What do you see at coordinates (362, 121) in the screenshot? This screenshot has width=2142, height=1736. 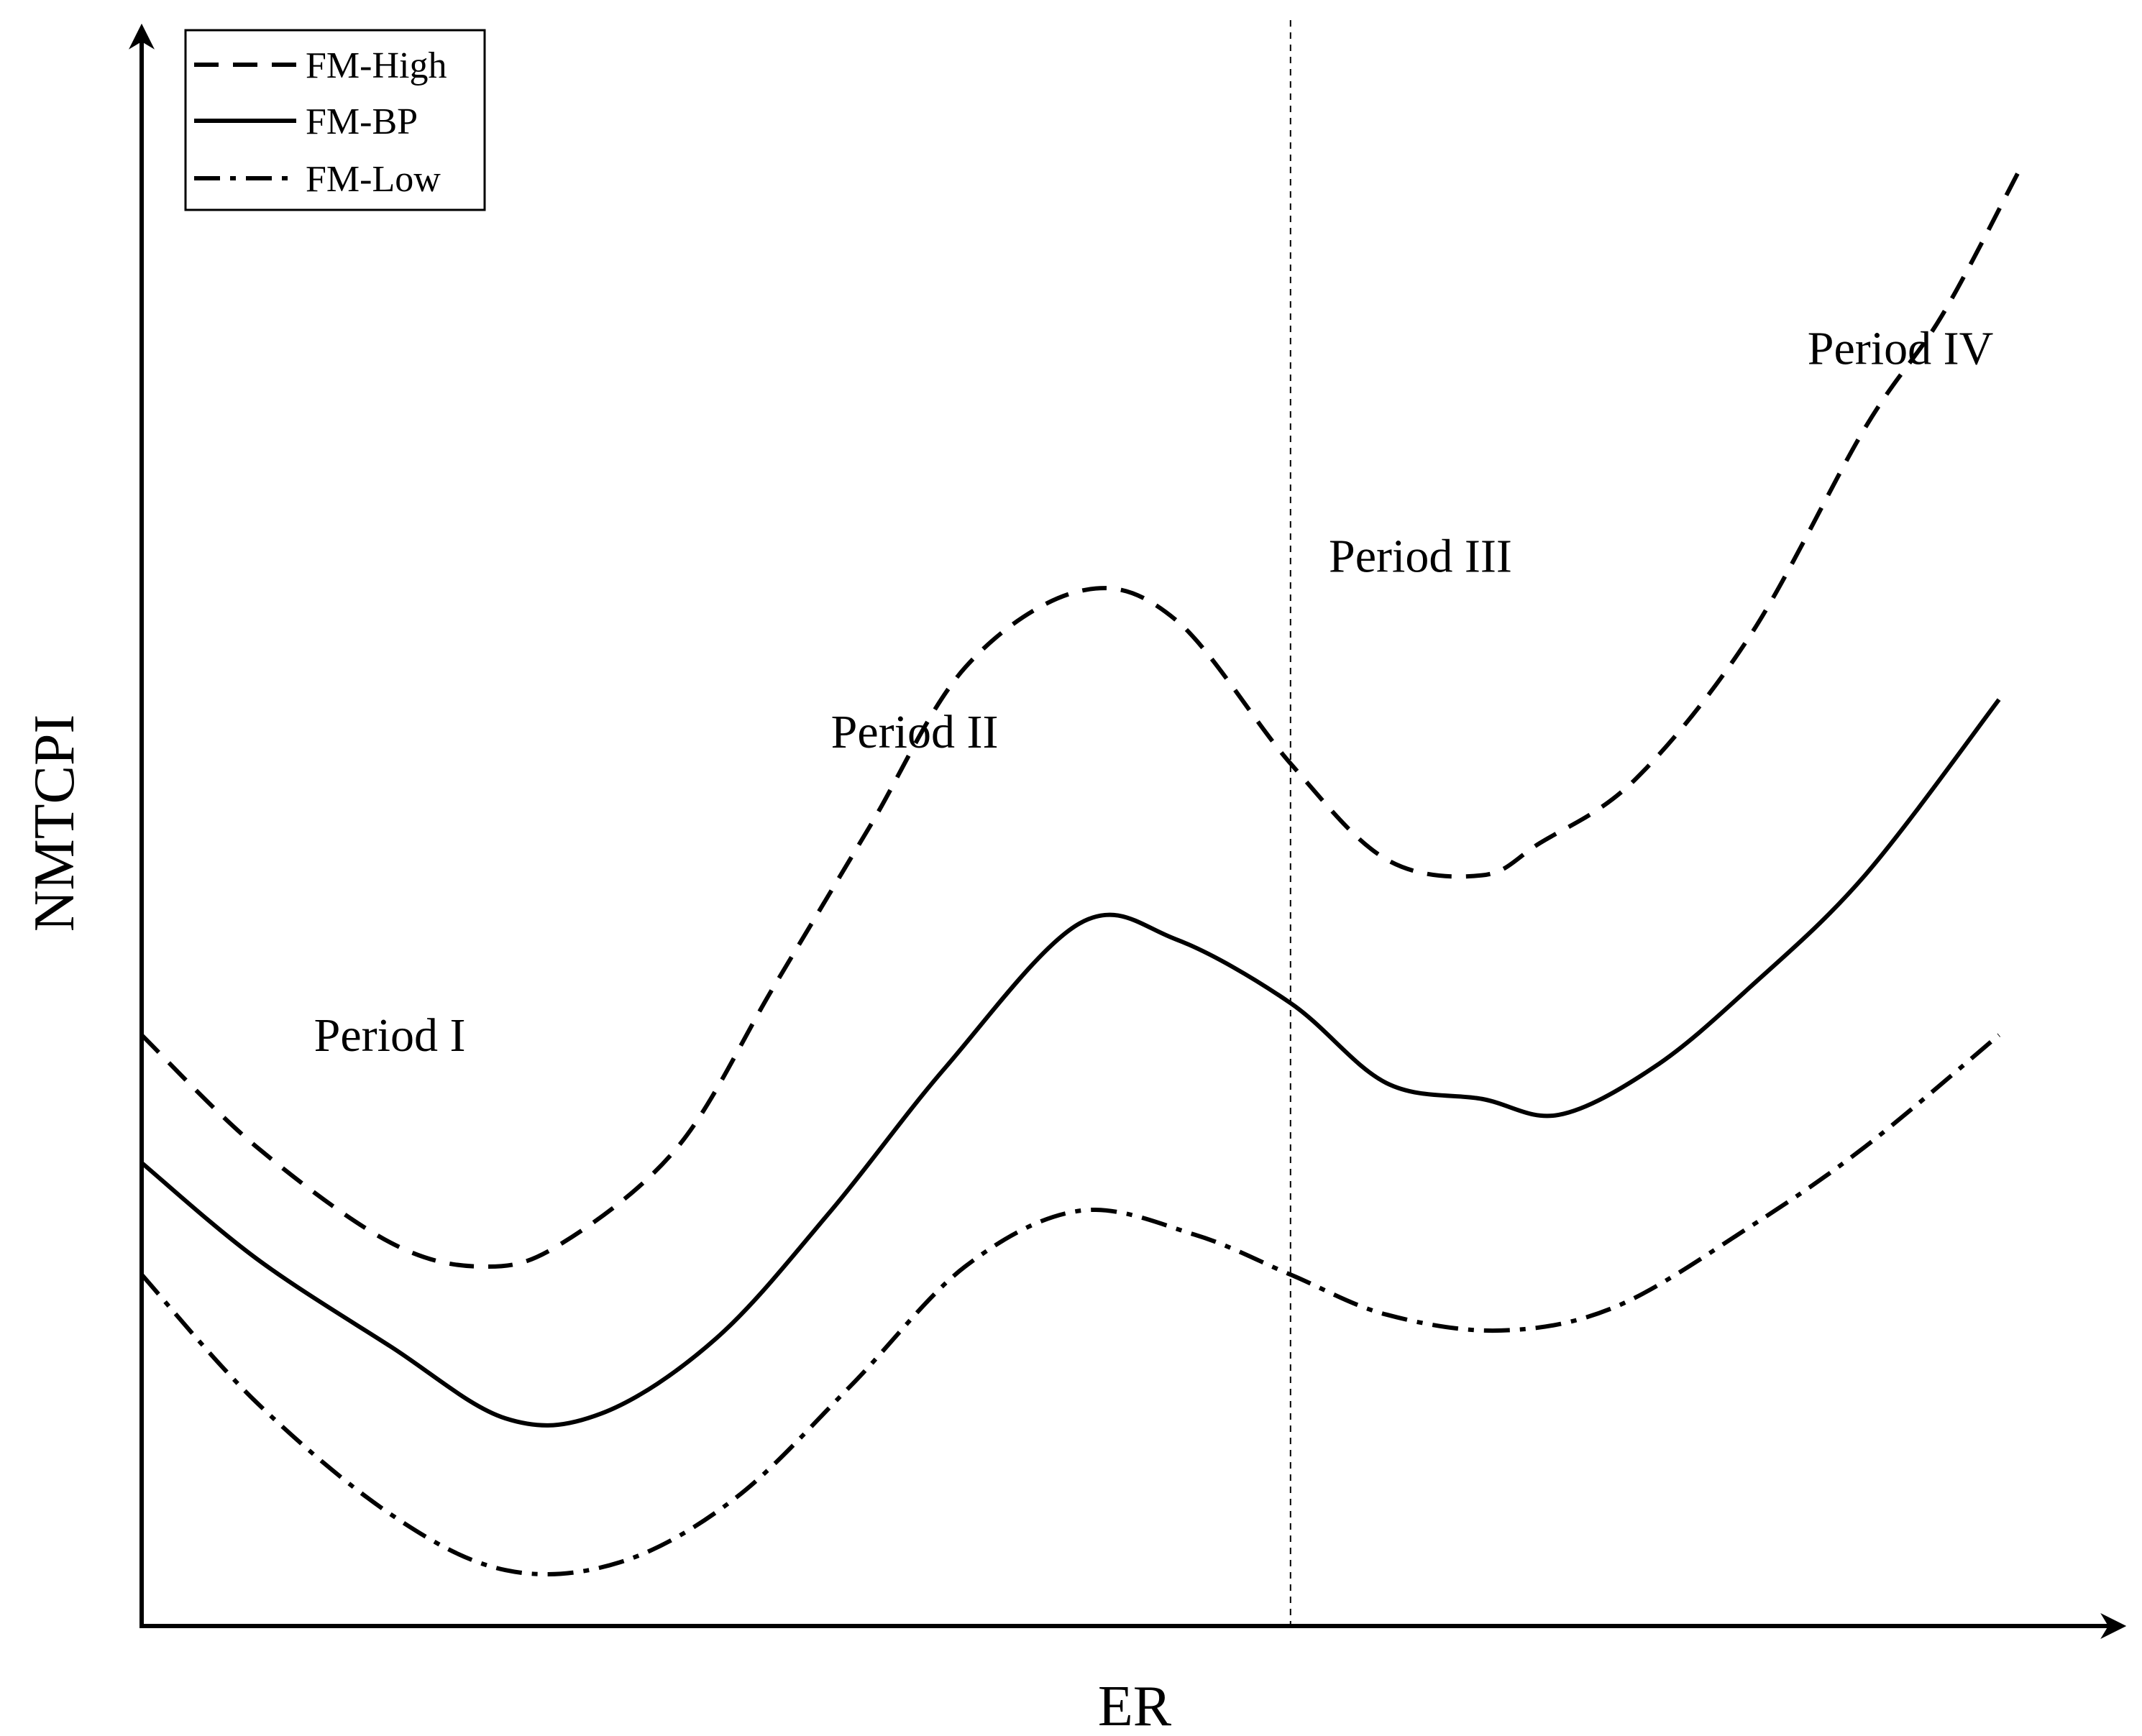 I see `legend-label-fm-bp: FM-BP` at bounding box center [362, 121].